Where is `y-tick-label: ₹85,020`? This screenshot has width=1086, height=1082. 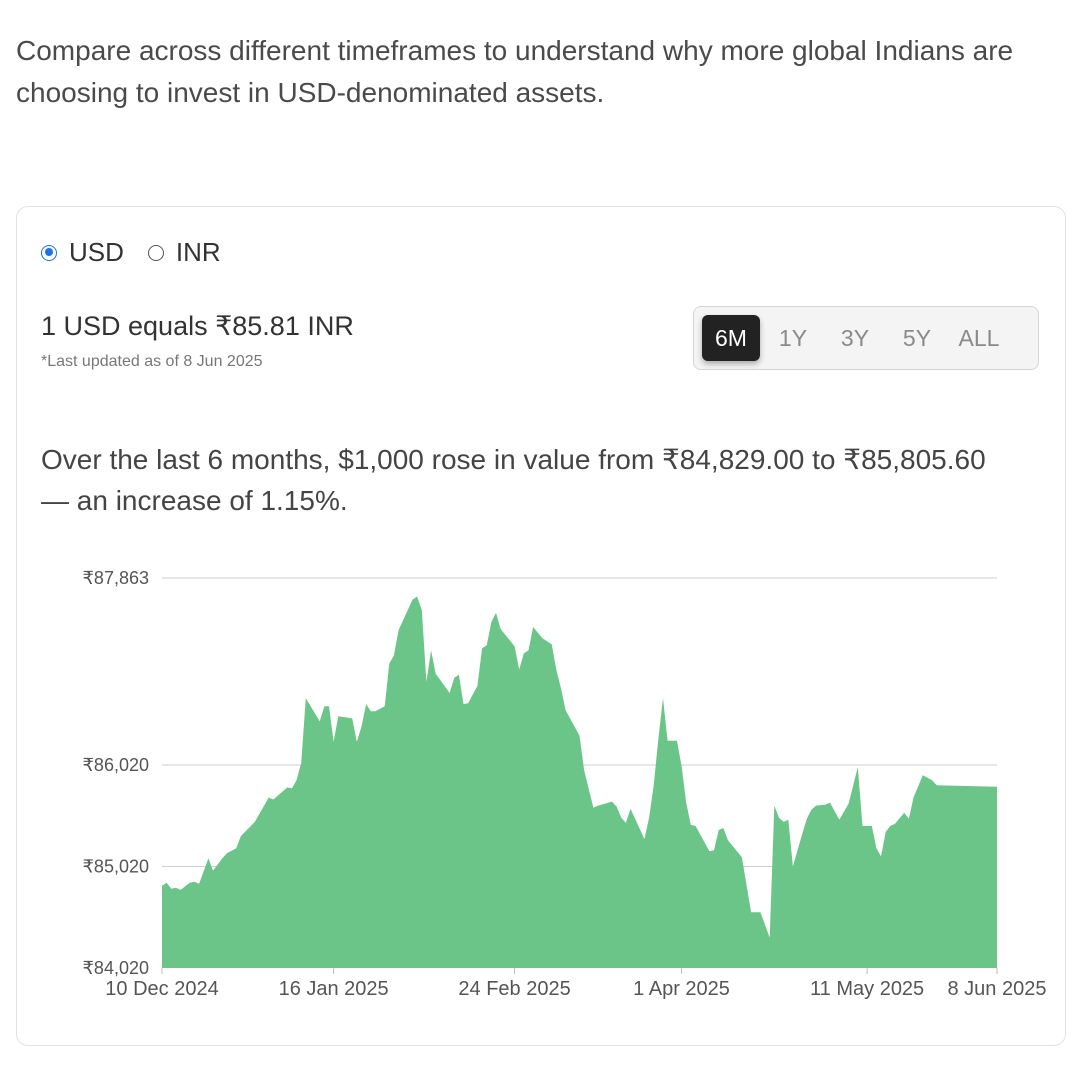 y-tick-label: ₹85,020 is located at coordinates (115, 867).